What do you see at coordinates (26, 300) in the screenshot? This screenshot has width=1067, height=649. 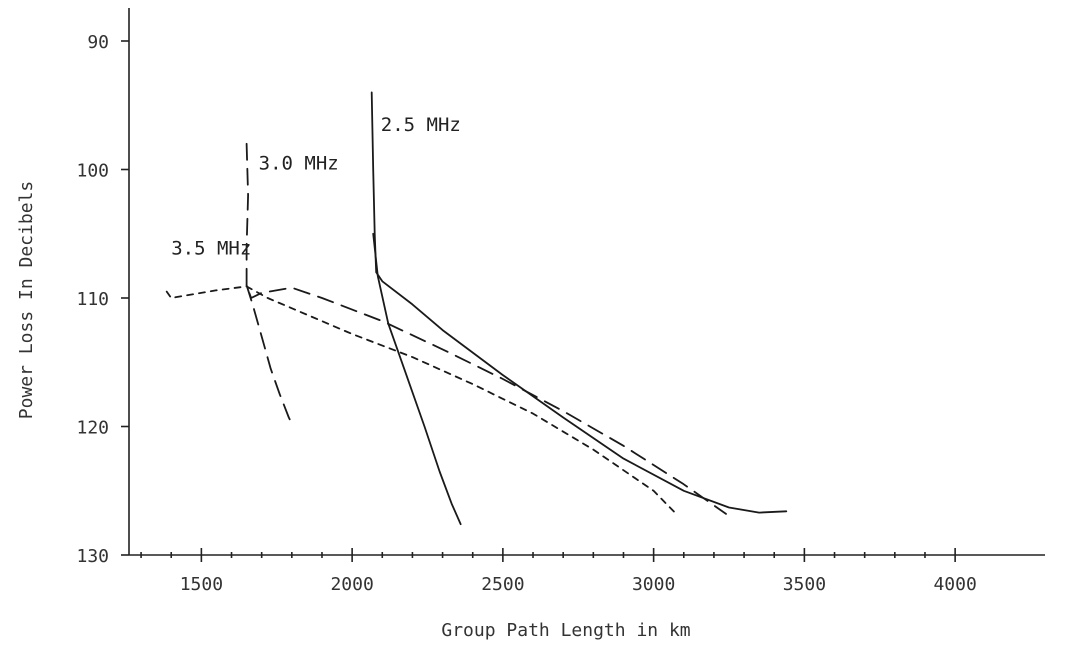 I see `y-axis-title: Power Loss In Decibels` at bounding box center [26, 300].